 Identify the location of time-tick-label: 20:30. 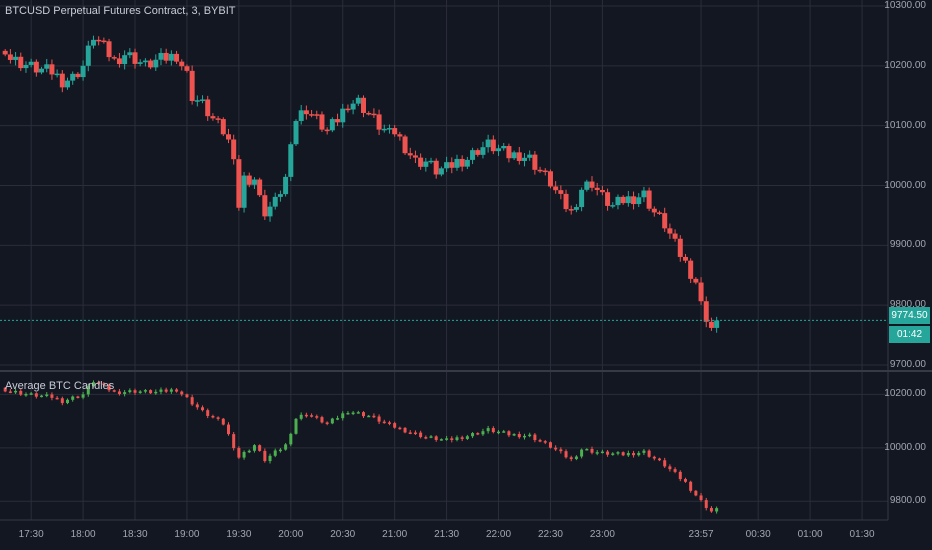
(343, 534).